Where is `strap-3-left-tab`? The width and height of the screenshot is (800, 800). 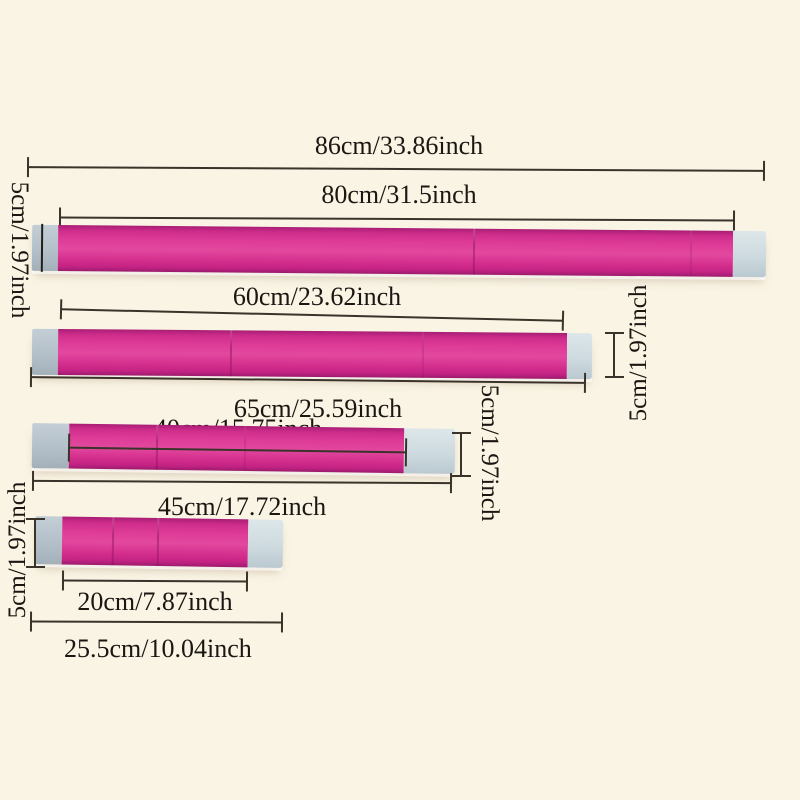 strap-3-left-tab is located at coordinates (50, 446).